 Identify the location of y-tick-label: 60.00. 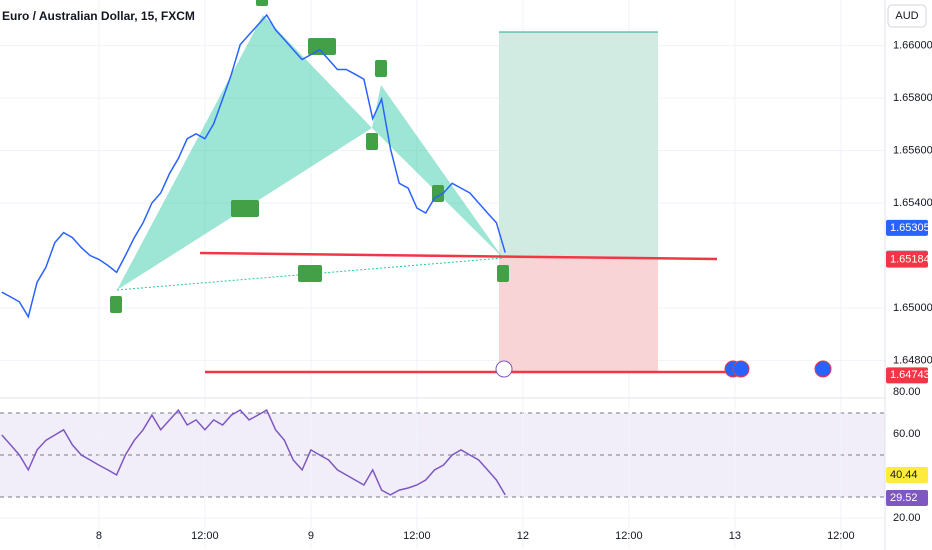
(907, 434).